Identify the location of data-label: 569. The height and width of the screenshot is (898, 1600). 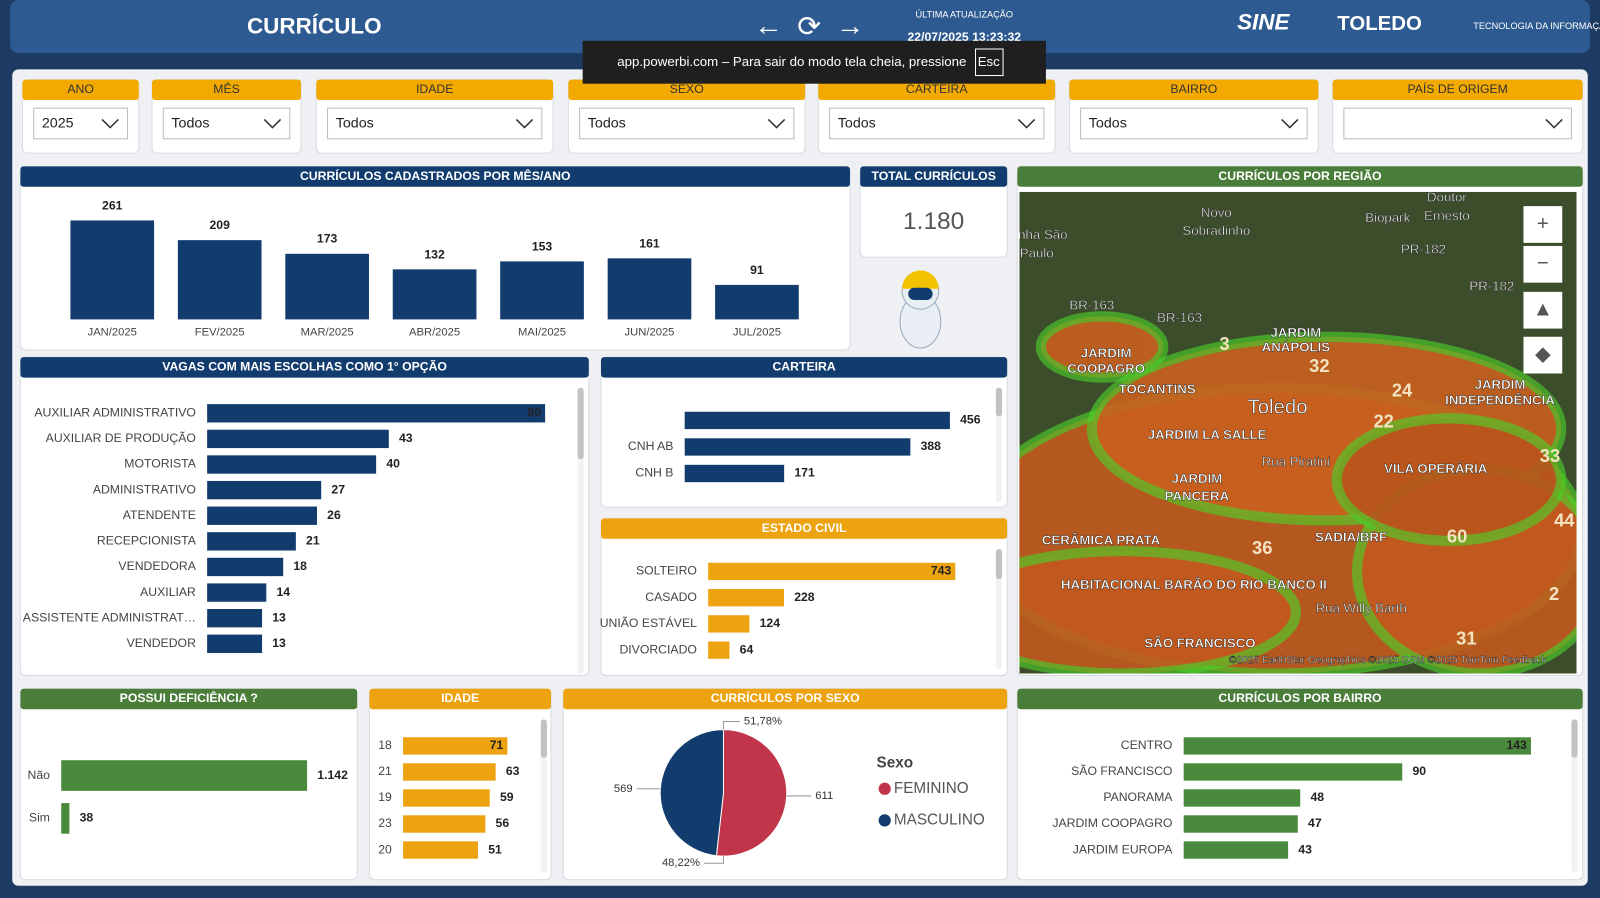
(623, 789).